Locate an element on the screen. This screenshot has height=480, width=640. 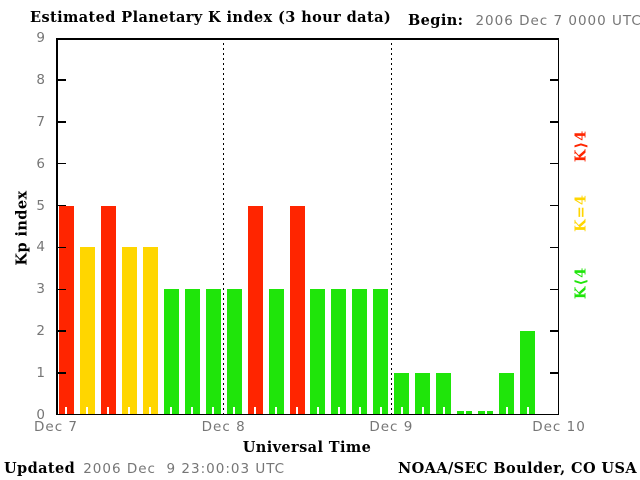
plot-frame-right is located at coordinates (558, 226).